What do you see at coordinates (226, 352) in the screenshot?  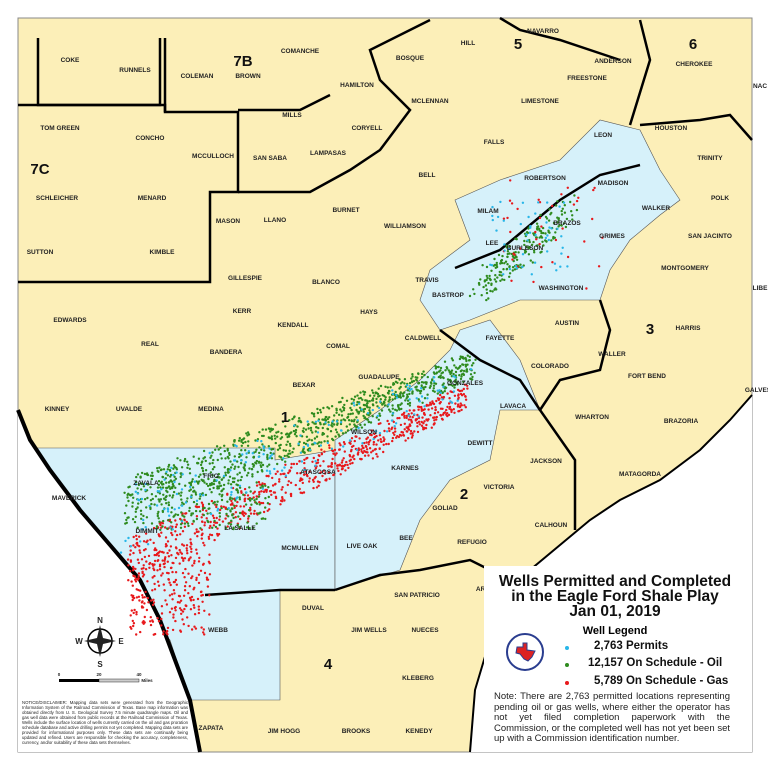 I see `county-label: BANDERA` at bounding box center [226, 352].